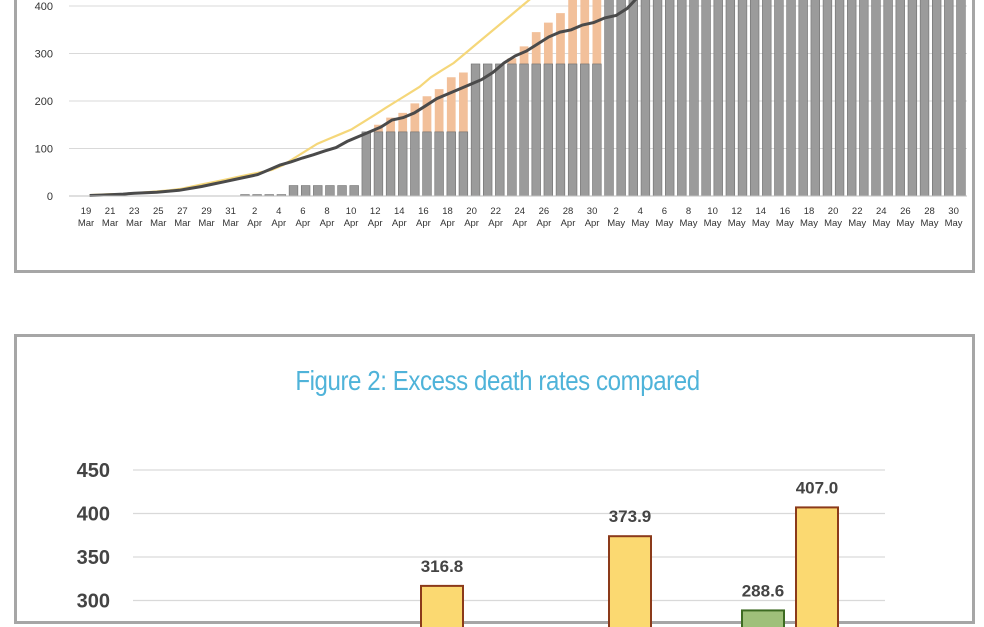  I want to click on x-tick-label-day: 30, so click(592, 211).